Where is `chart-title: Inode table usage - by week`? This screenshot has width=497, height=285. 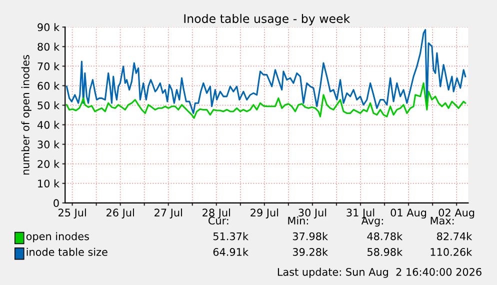 chart-title: Inode table usage - by week is located at coordinates (267, 20).